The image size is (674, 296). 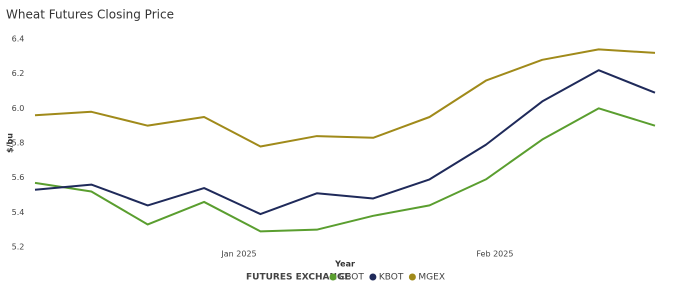 What do you see at coordinates (18, 143) in the screenshot?
I see `y-tick-label: 5.8` at bounding box center [18, 143].